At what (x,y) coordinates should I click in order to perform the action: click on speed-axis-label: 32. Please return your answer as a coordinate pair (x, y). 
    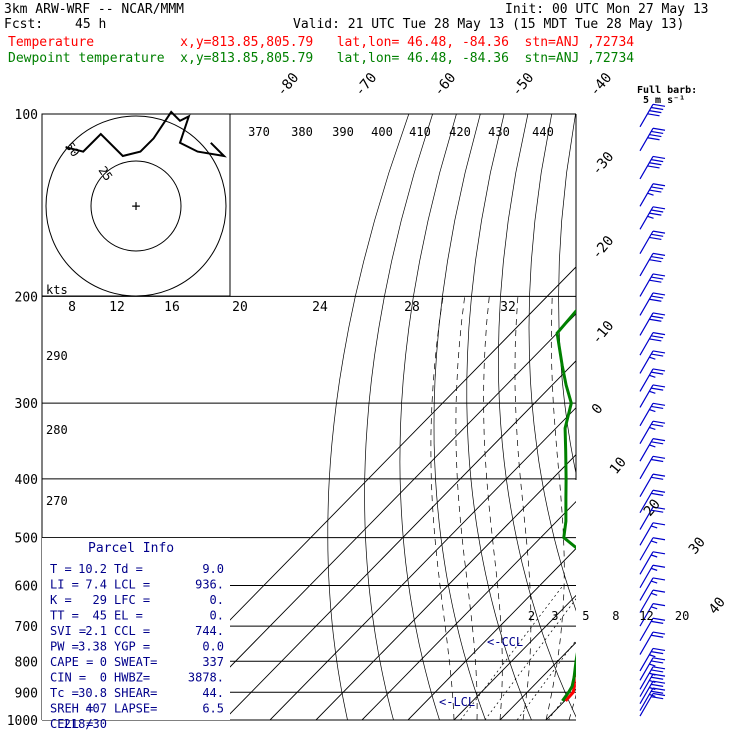
    Looking at the image, I should click on (508, 307).